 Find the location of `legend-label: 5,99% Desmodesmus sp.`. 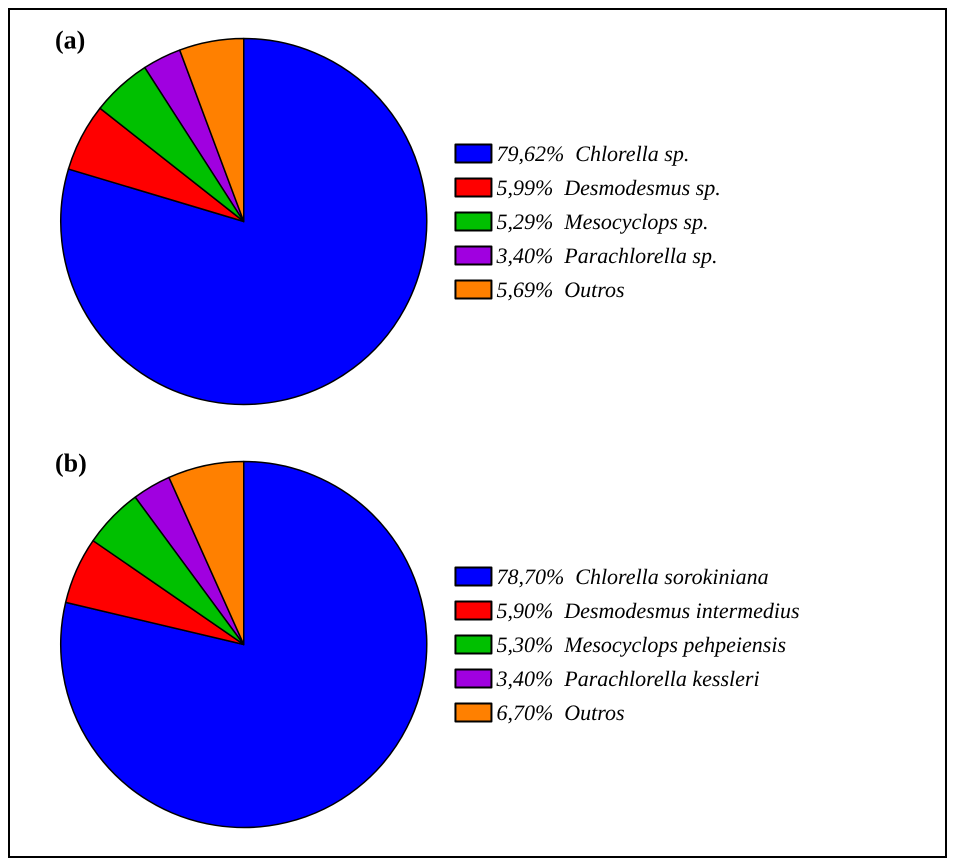

legend-label: 5,99% Desmodesmus sp. is located at coordinates (608, 187).